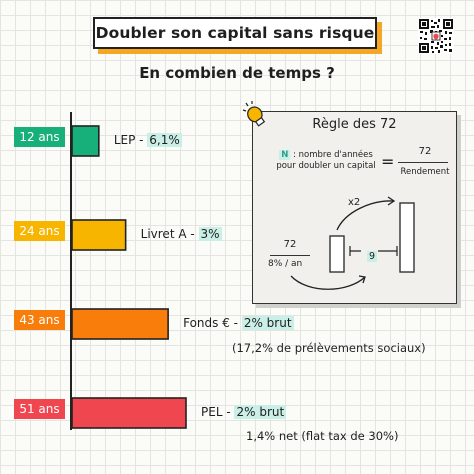 This screenshot has width=474, height=474. What do you see at coordinates (337, 254) in the screenshot?
I see `small-capital-bar` at bounding box center [337, 254].